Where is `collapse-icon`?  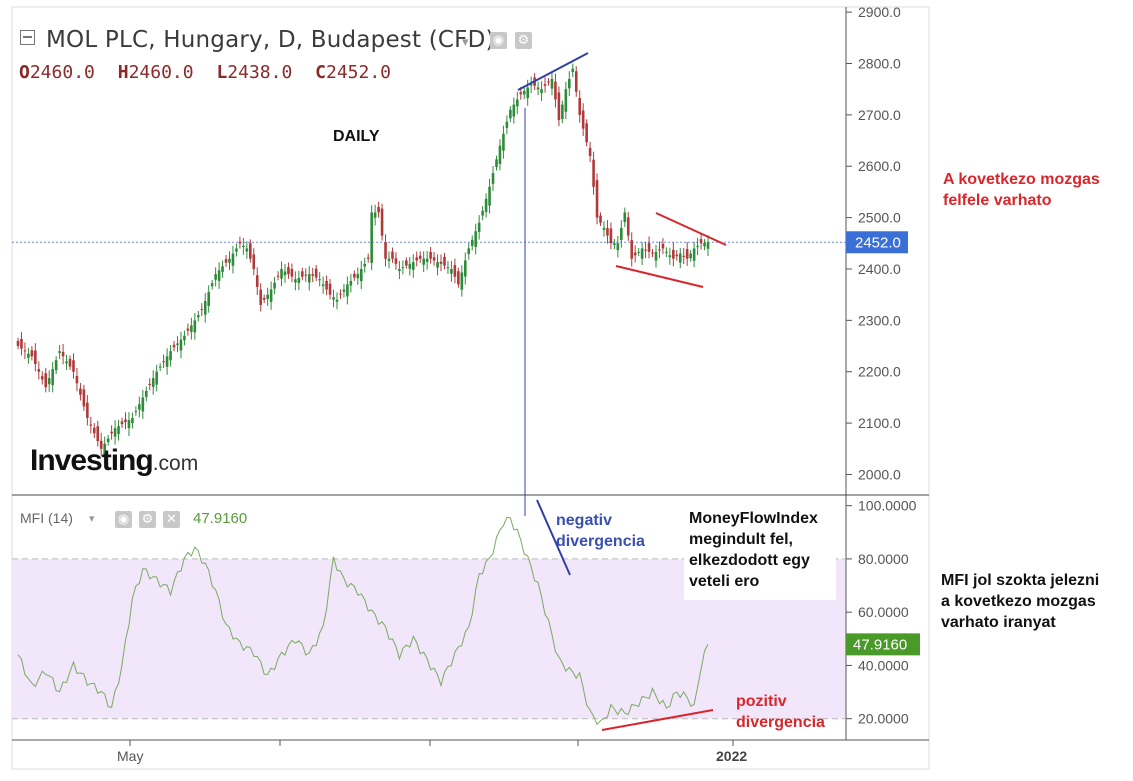 collapse-icon is located at coordinates (27, 37).